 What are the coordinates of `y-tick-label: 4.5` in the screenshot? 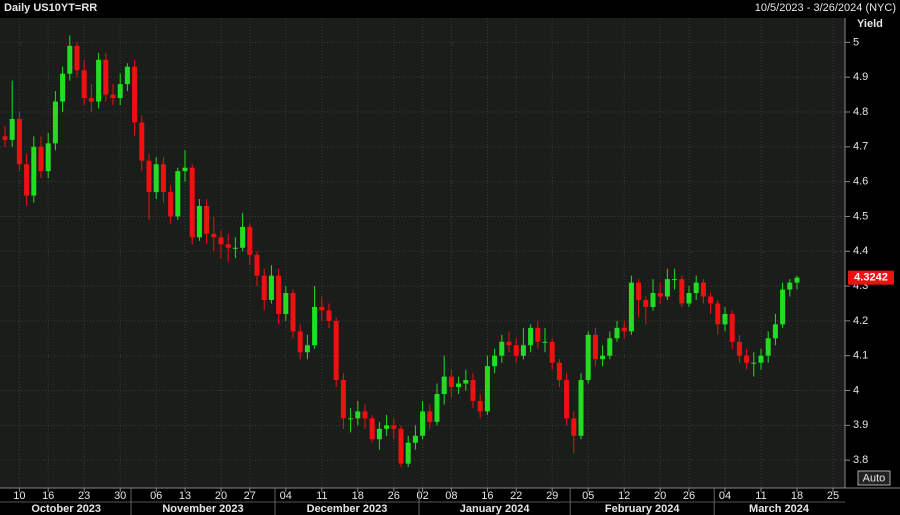 It's located at (860, 216).